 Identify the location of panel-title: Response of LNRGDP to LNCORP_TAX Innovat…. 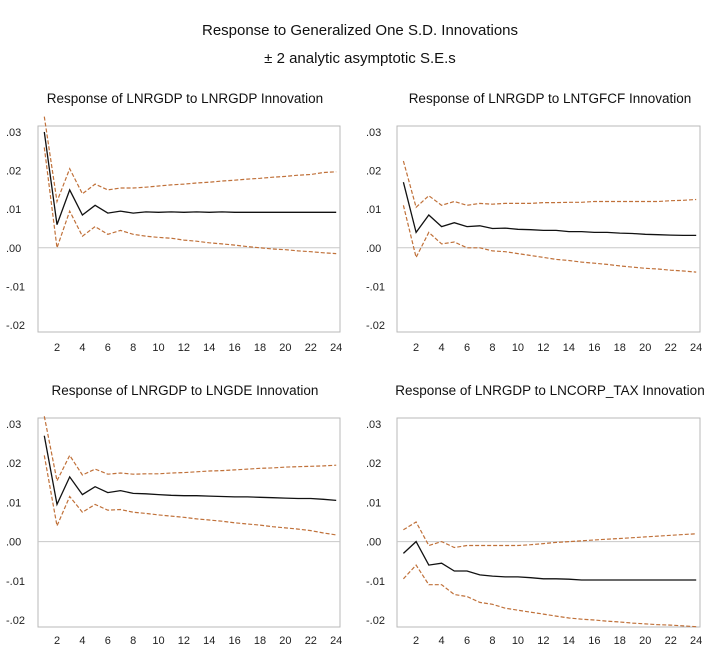
(549, 390).